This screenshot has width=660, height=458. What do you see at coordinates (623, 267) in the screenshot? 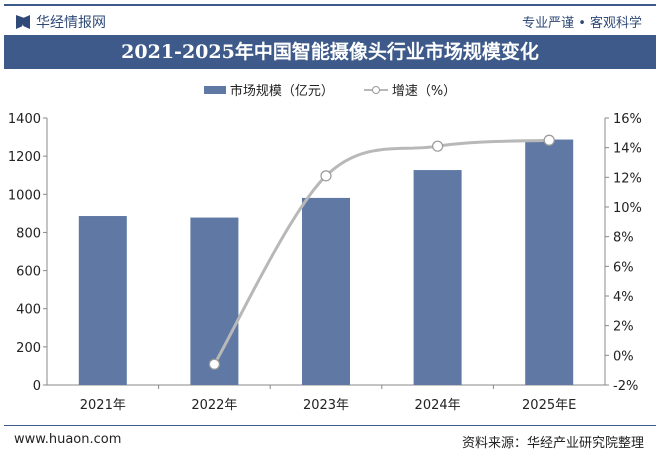
I see `right-tick-label: 6%` at bounding box center [623, 267].